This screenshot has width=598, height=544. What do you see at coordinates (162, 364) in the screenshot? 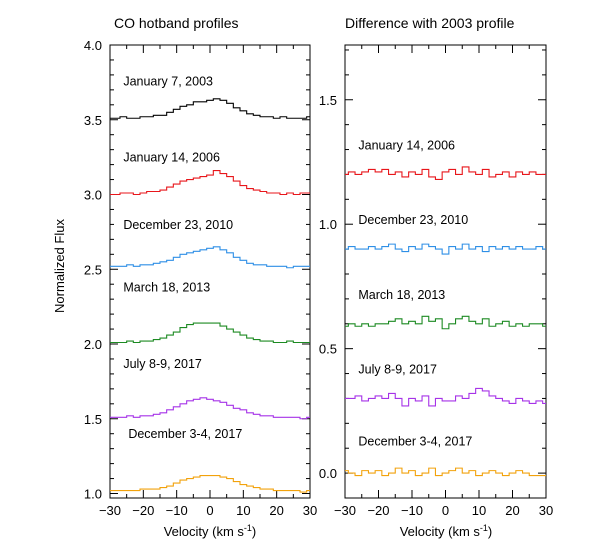
I see `left-series-label-4: July 8-9, 2017` at bounding box center [162, 364].